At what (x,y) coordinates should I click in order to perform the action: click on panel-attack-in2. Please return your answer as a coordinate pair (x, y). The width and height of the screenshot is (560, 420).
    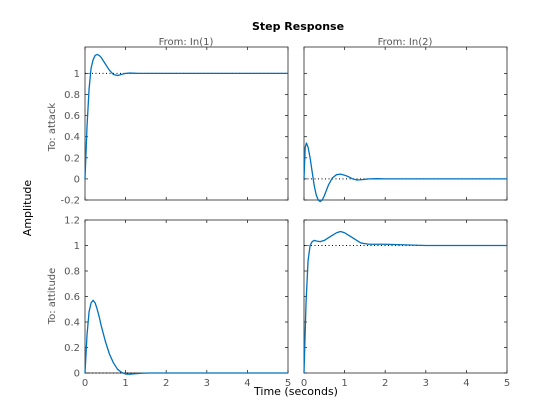
    Looking at the image, I should click on (405, 124).